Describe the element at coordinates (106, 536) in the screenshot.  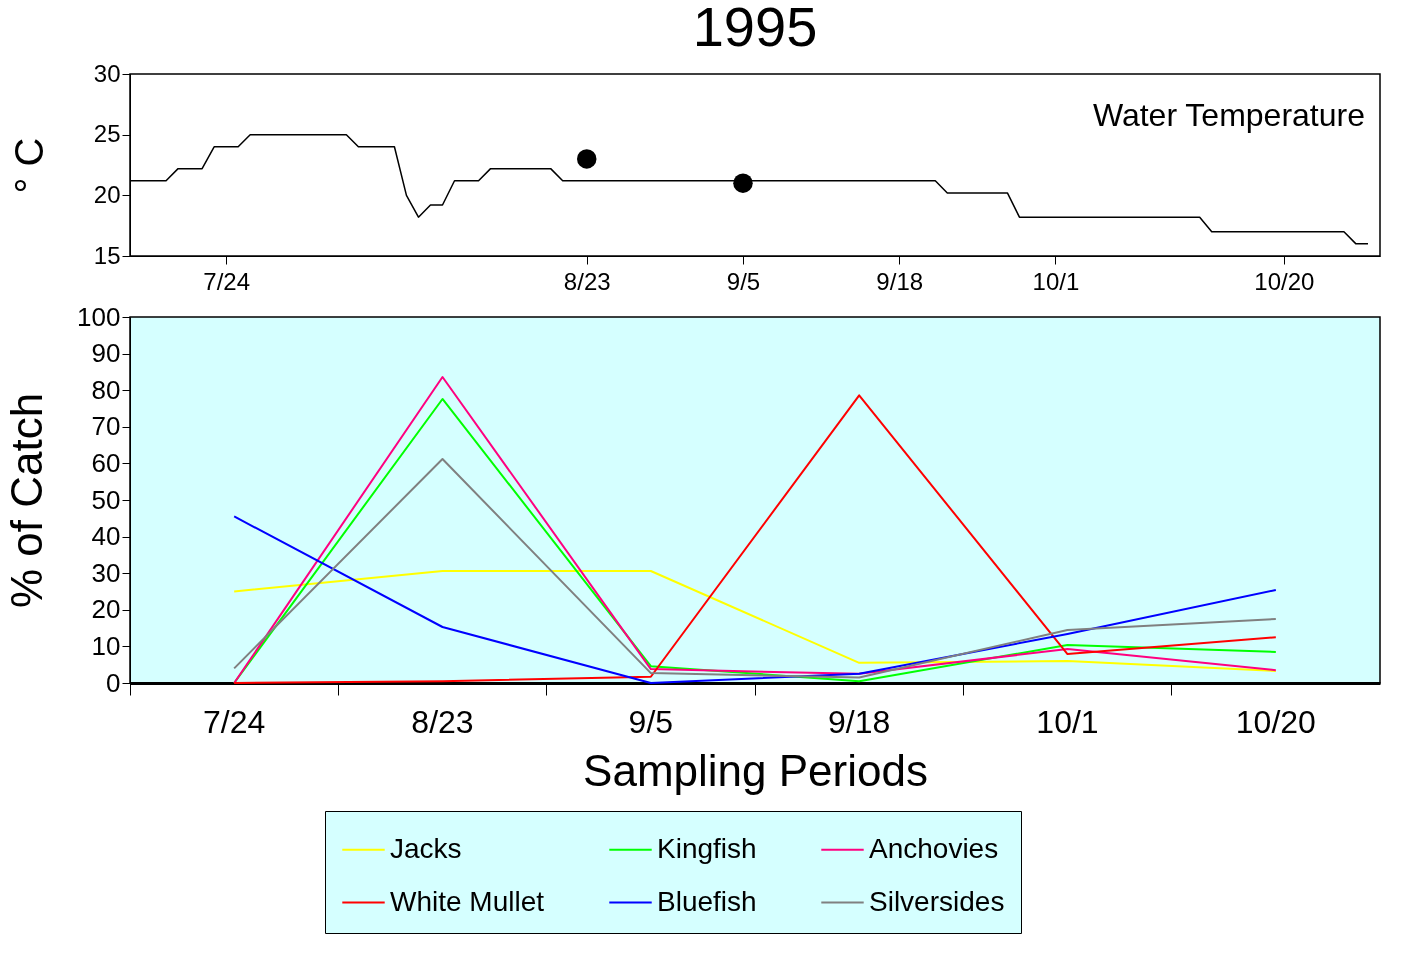
I see `y-tick-label: 40` at that location.